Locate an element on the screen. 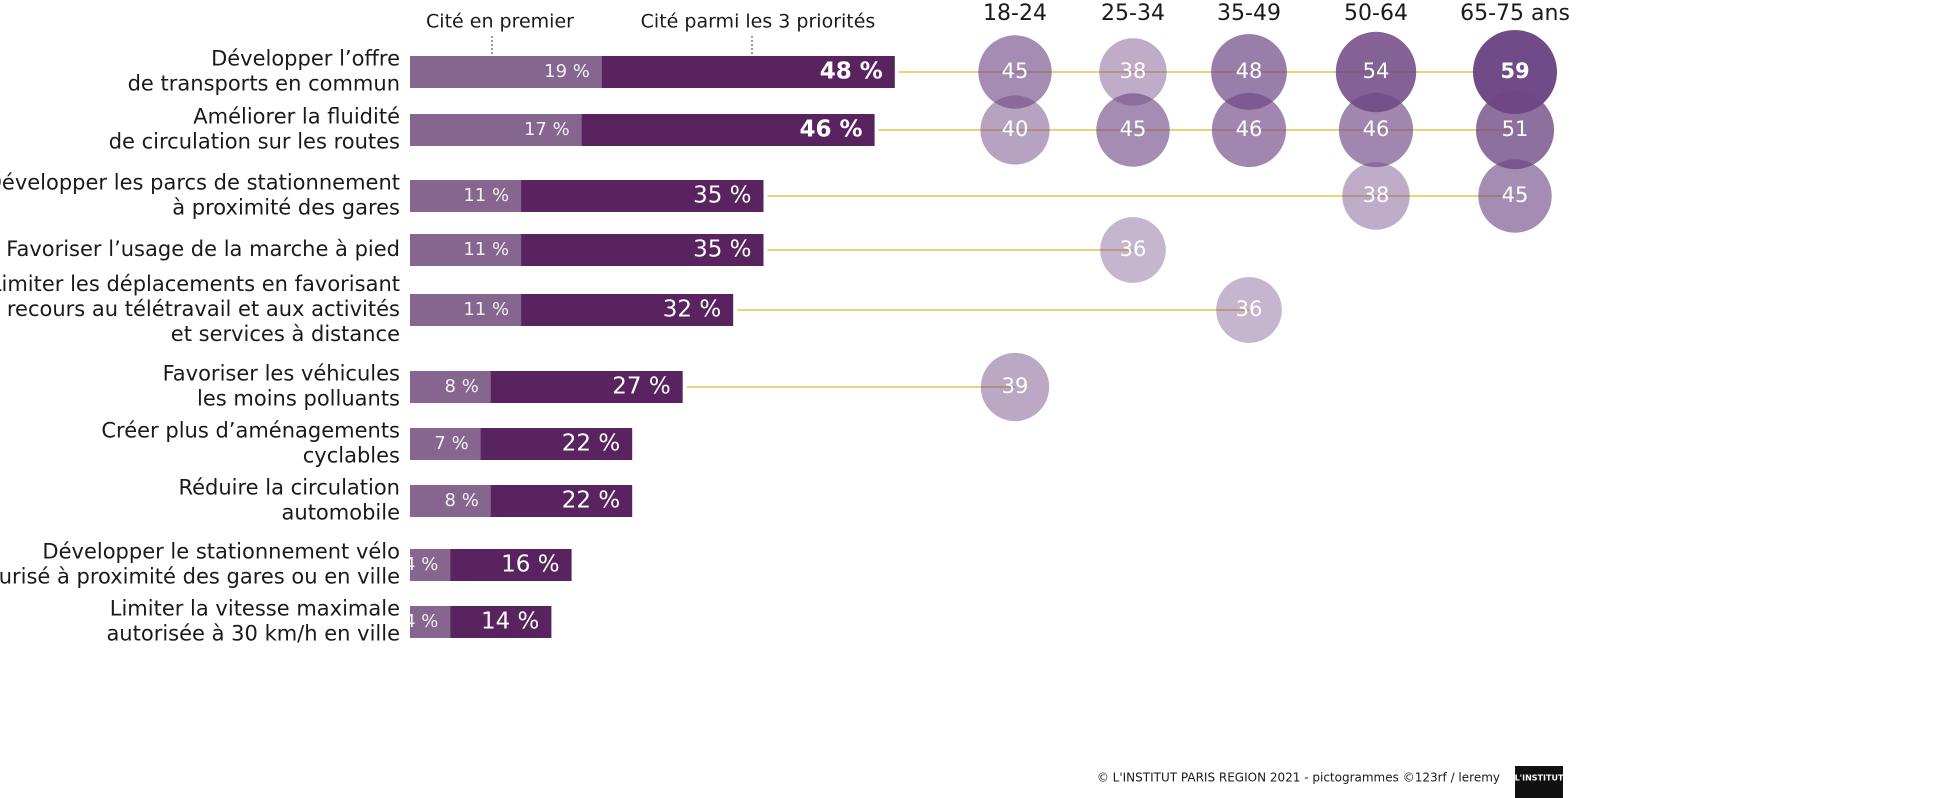 The image size is (1943, 798). category-label: Réduire la circulation automobile is located at coordinates (289, 500).